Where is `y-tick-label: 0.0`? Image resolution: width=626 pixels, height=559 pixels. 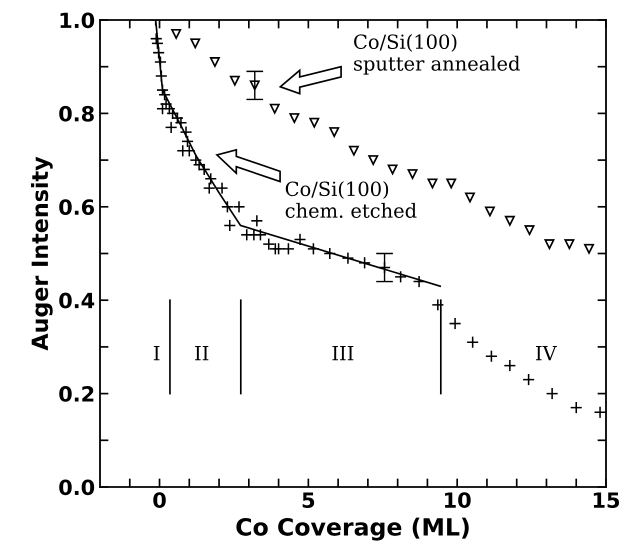
y-tick-label: 0.0 is located at coordinates (76, 487).